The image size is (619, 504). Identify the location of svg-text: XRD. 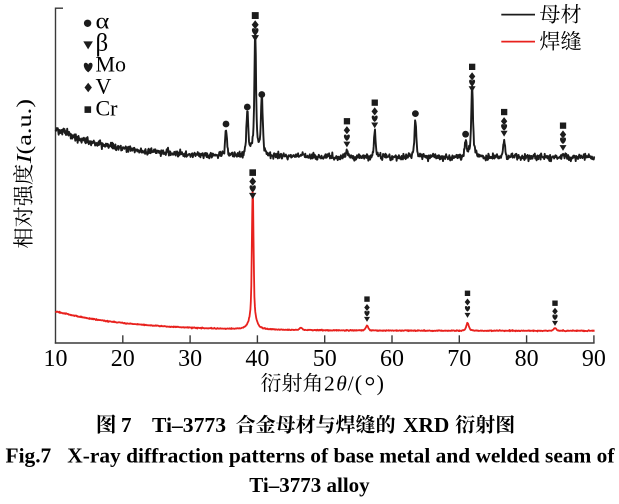
(426, 425).